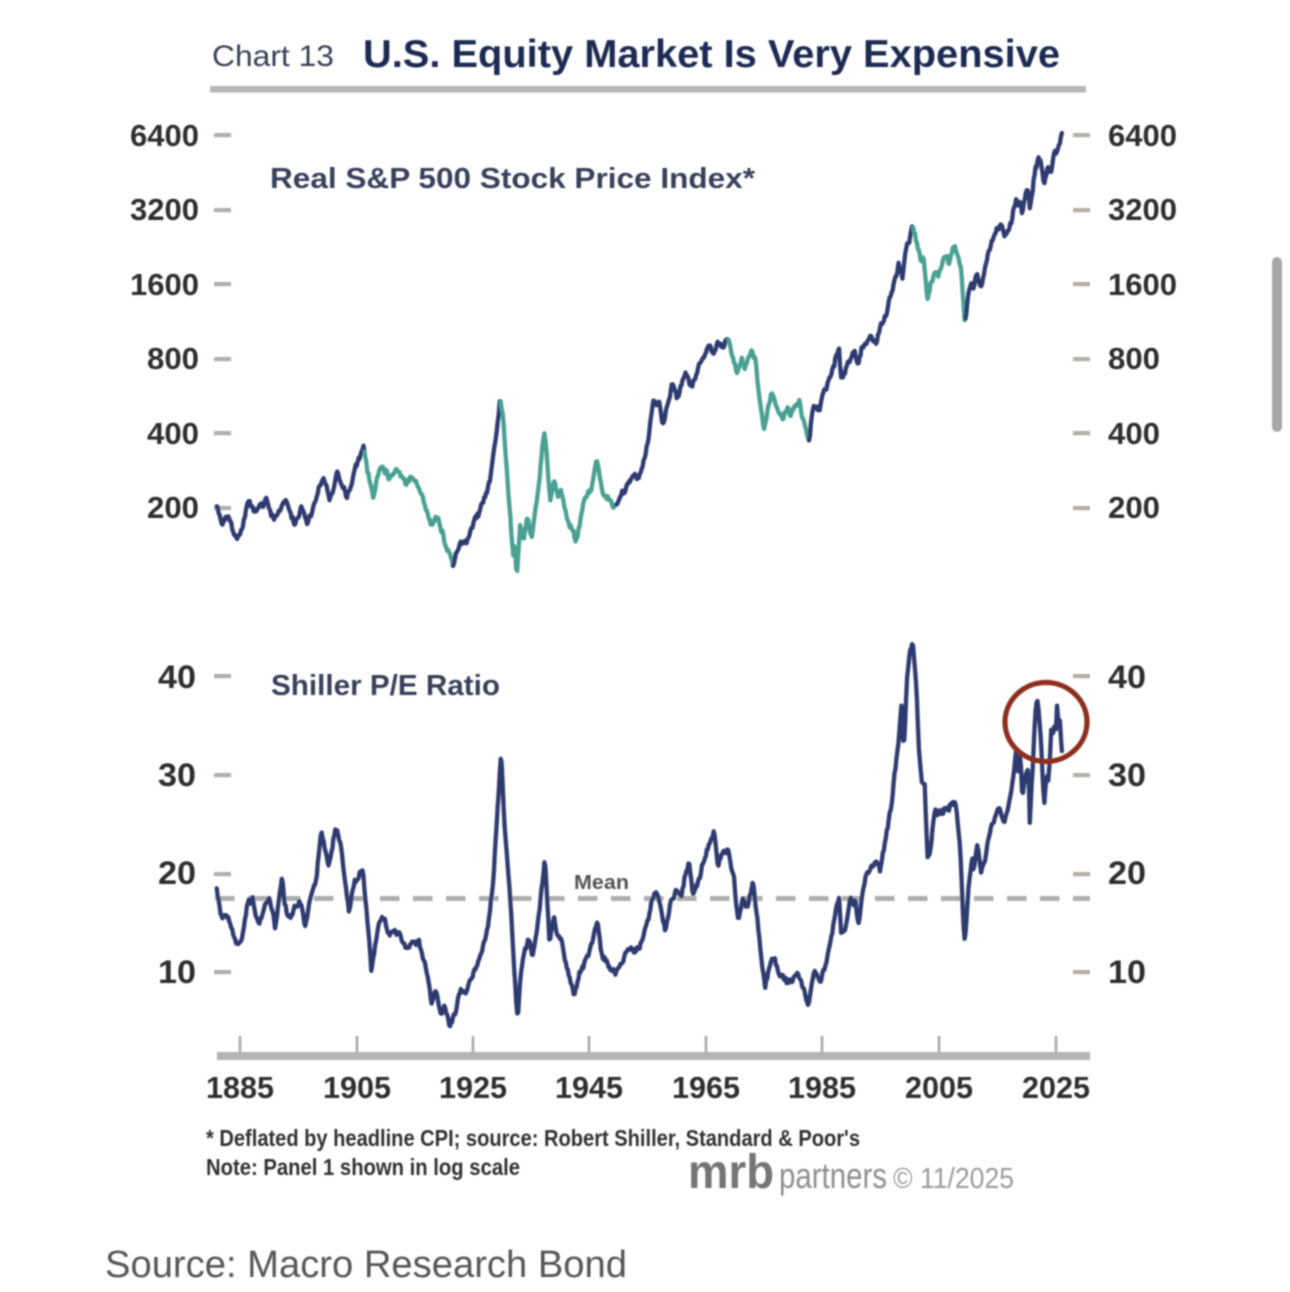  Describe the element at coordinates (473, 1087) in the screenshot. I see `svg-text: 1925` at that location.